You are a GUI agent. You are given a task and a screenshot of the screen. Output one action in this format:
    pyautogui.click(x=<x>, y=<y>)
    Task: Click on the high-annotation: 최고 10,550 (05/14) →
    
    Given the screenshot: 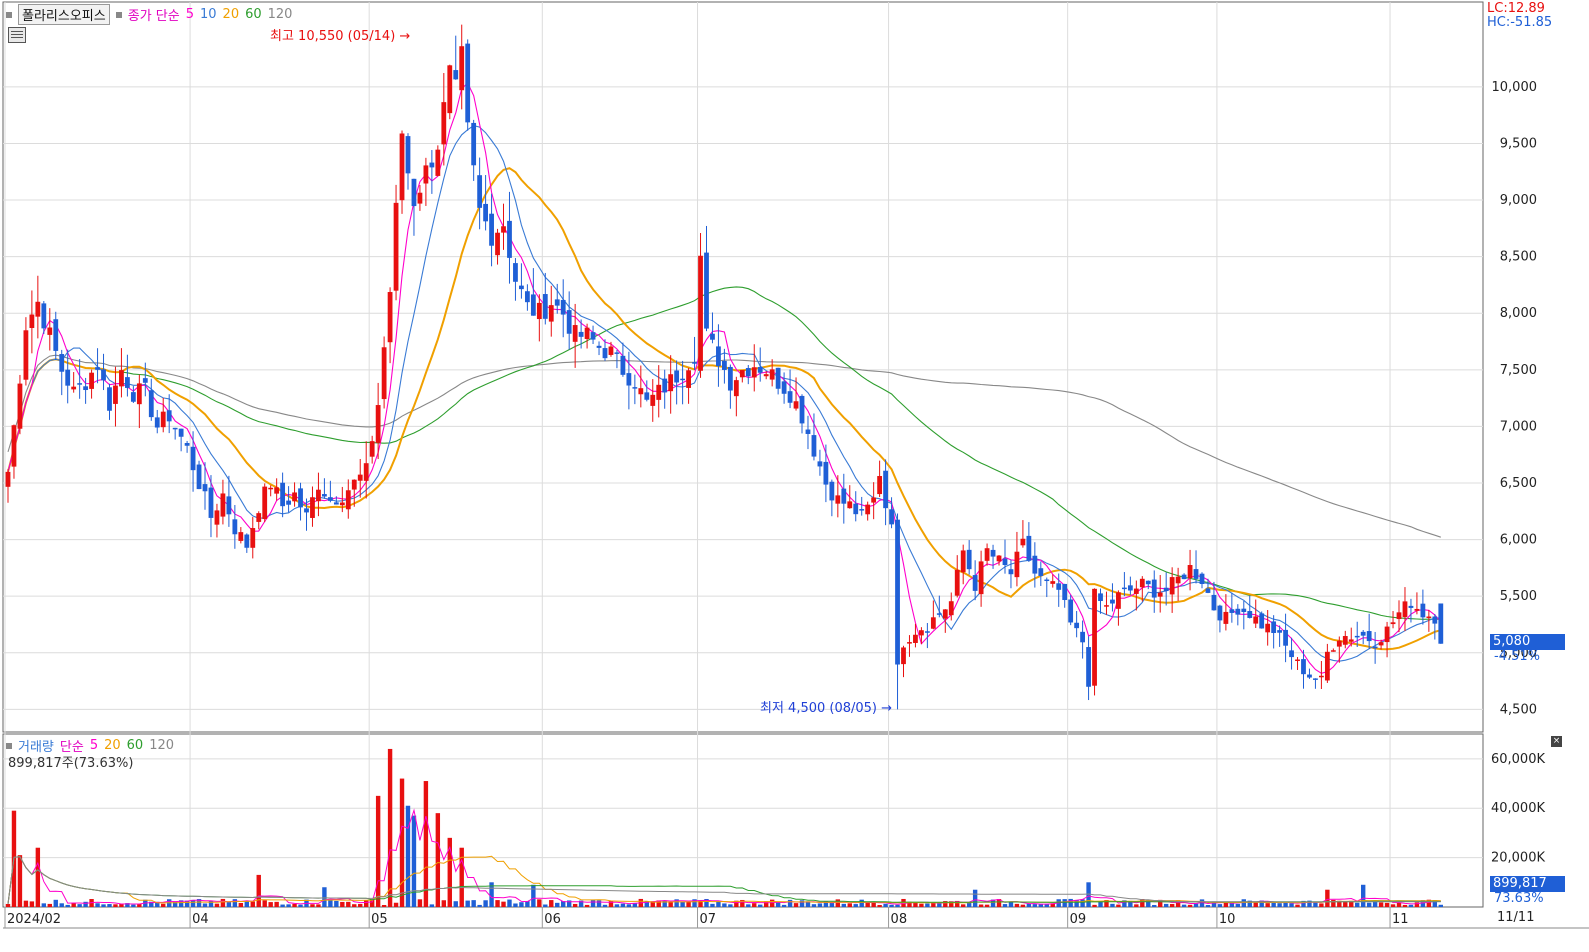 What is the action you would take?
    pyautogui.click(x=340, y=34)
    